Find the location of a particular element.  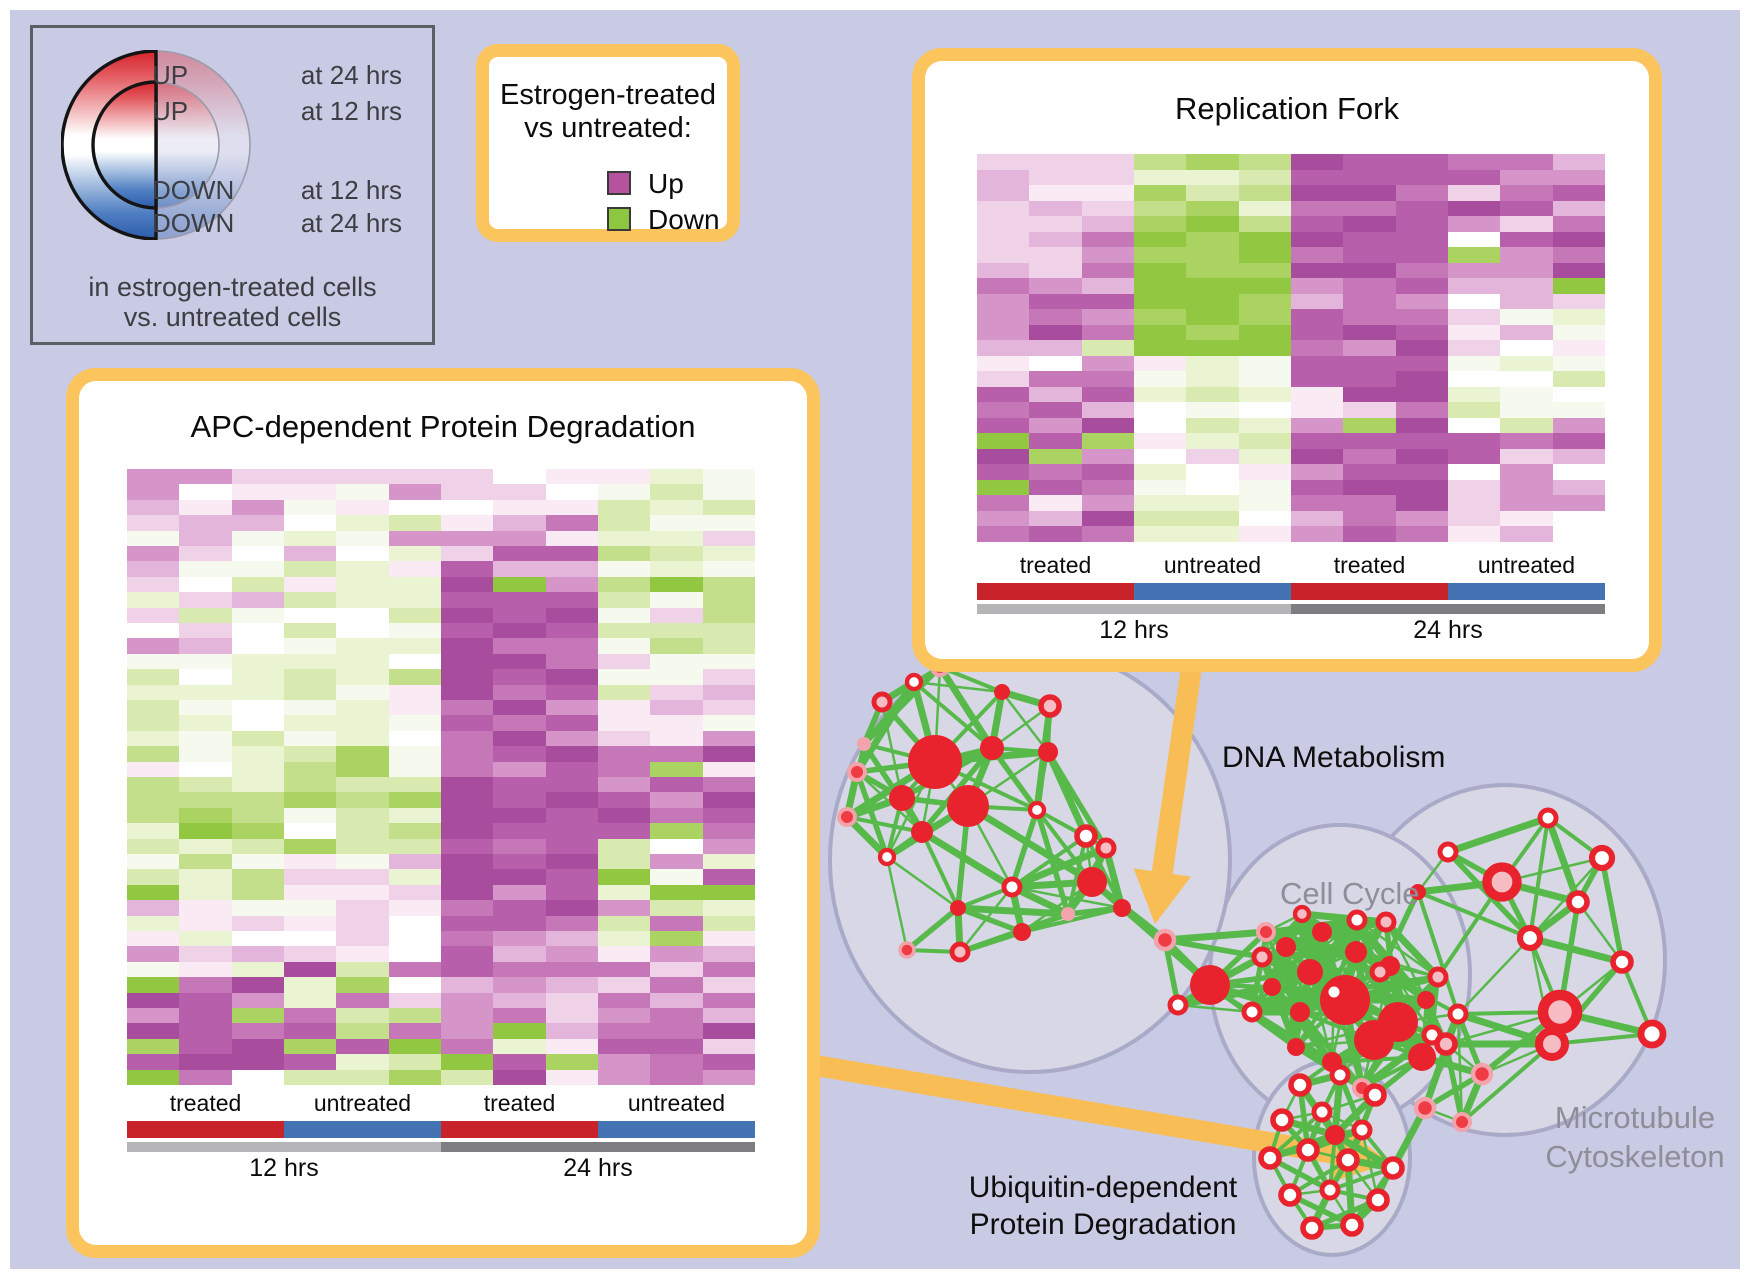

color-key-title-line: Estrogen-treated is located at coordinates (607, 95).